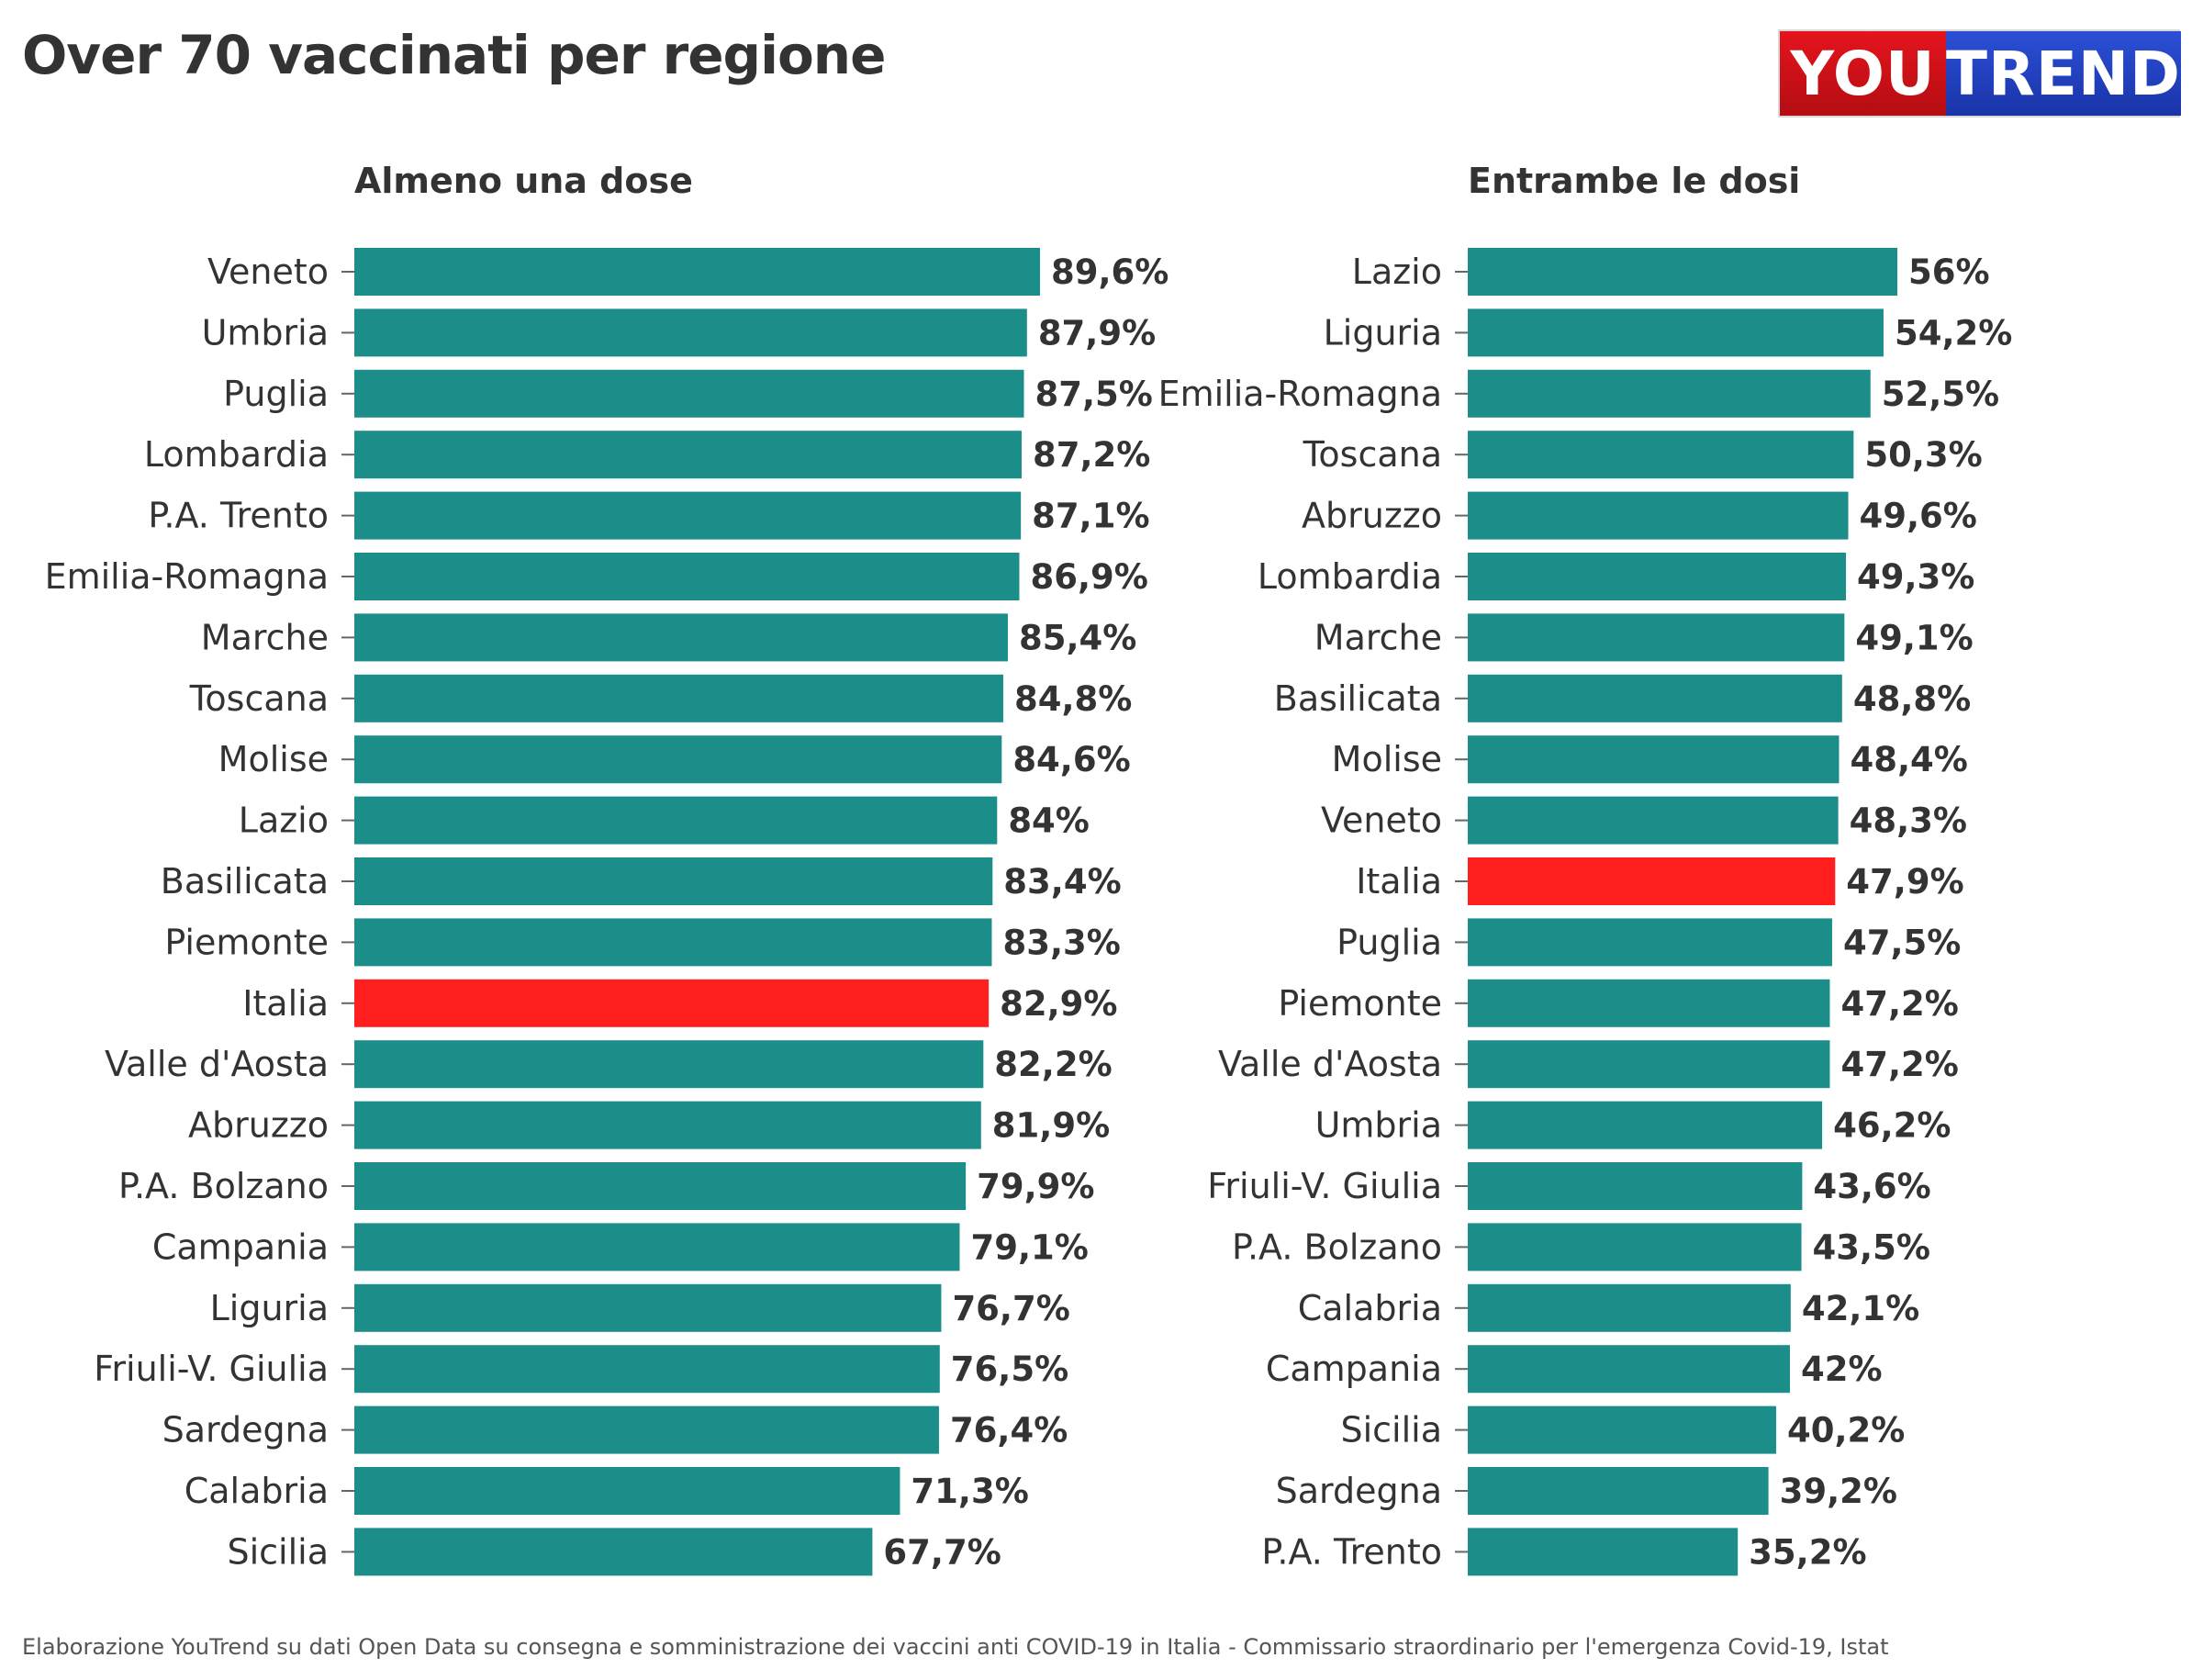  I want to click on value-label: 87,9%, so click(1097, 333).